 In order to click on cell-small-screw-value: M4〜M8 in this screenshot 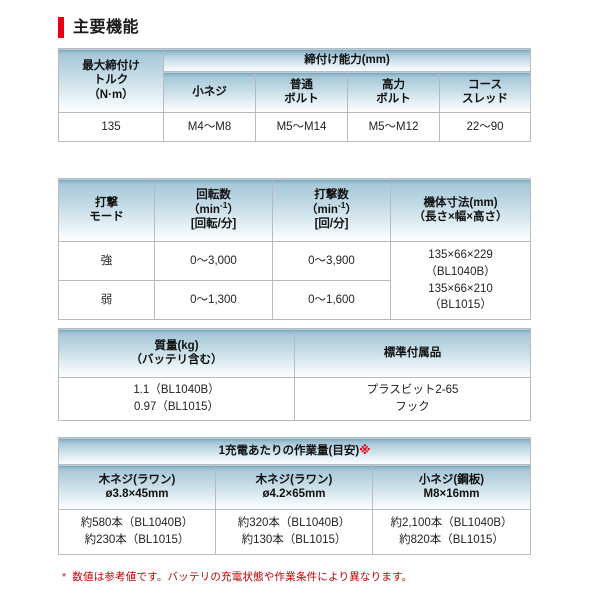, I will do `click(209, 127)`.